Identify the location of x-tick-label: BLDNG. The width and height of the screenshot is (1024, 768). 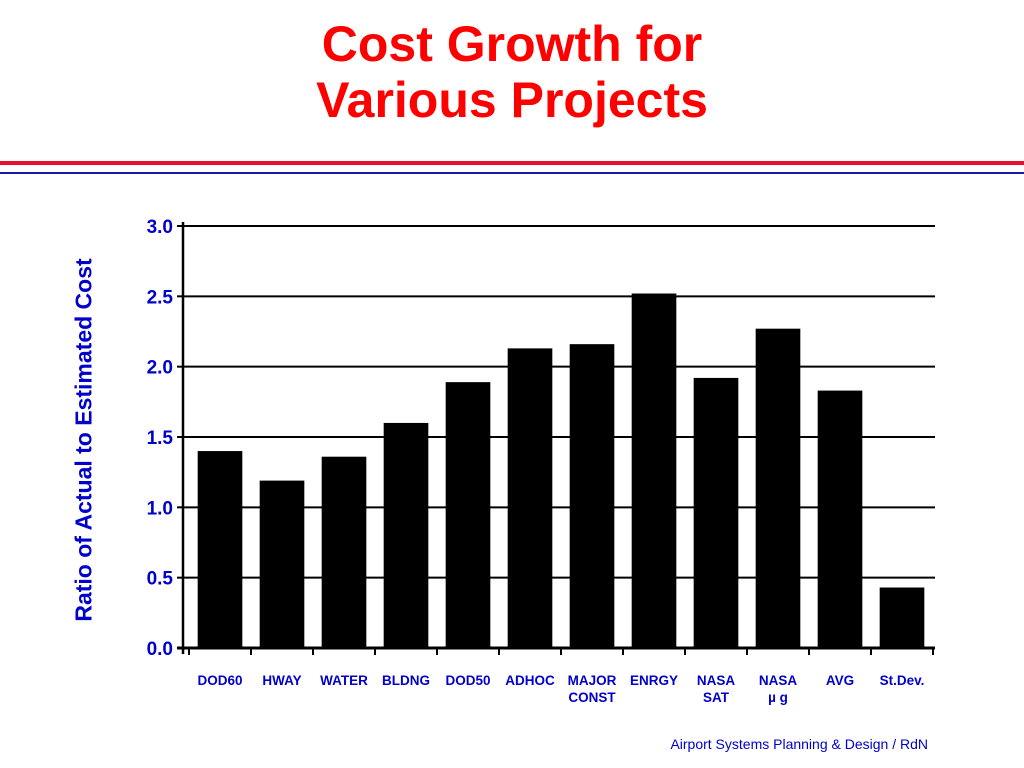
(406, 680).